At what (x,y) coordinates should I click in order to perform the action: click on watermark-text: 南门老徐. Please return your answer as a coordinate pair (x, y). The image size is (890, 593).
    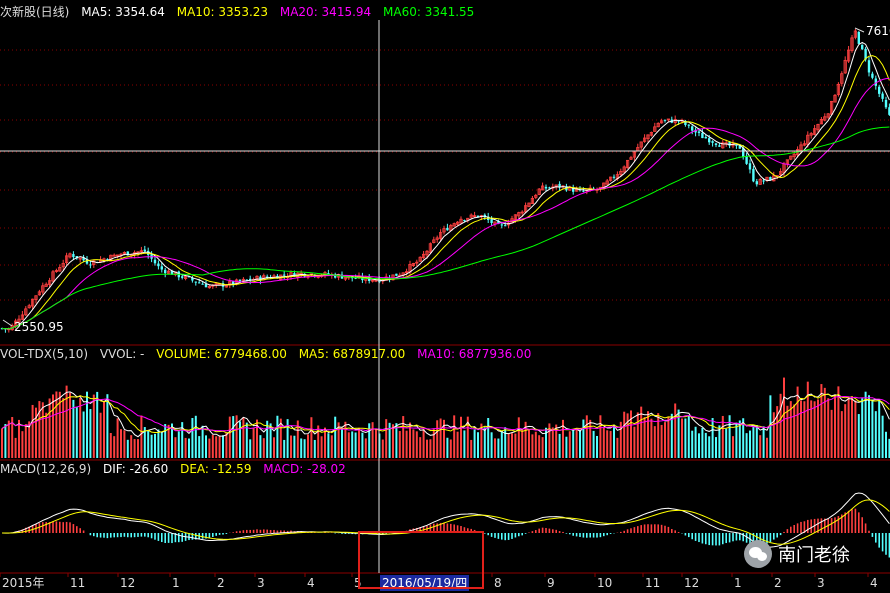
    Looking at the image, I should click on (814, 555).